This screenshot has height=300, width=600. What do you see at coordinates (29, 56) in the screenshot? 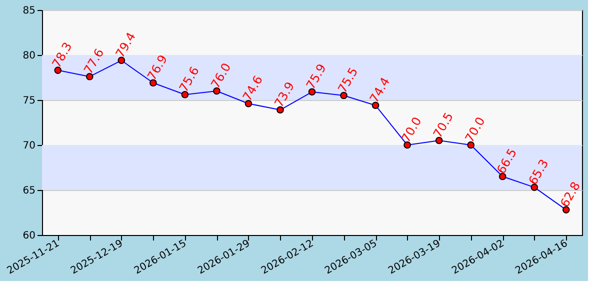
I see `y-tick-label: 80` at bounding box center [29, 56].